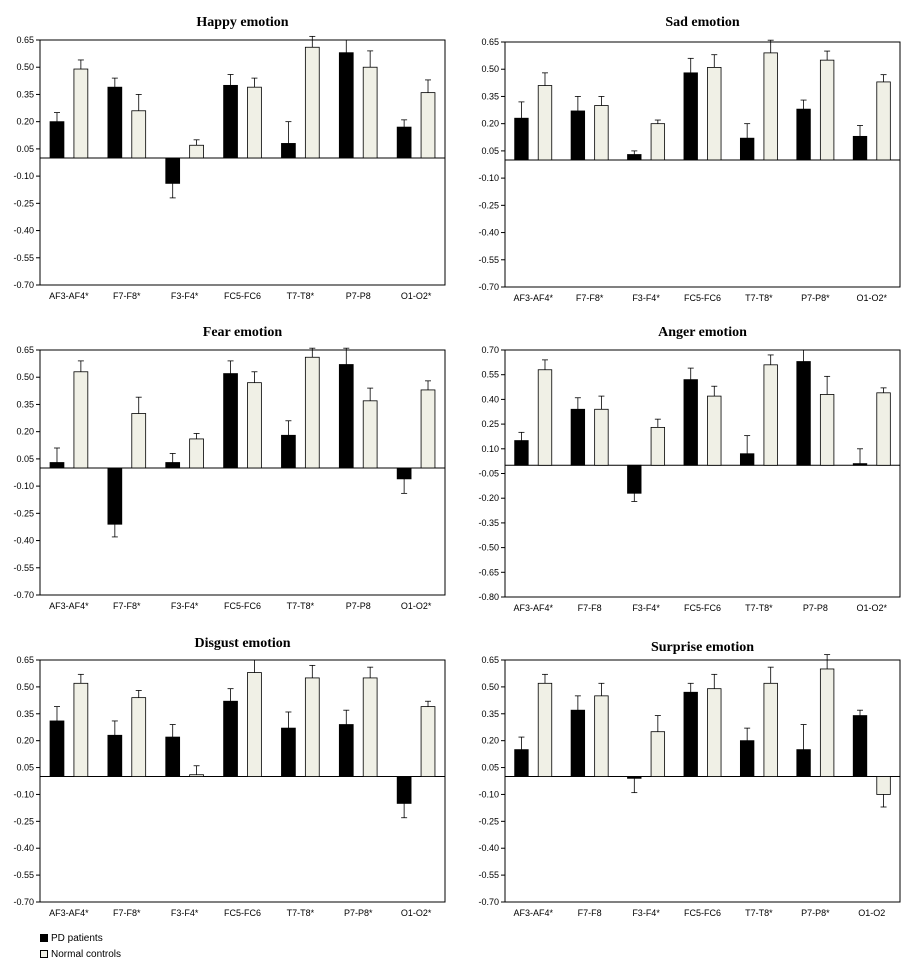 The height and width of the screenshot is (967, 901). What do you see at coordinates (490, 124) in the screenshot?
I see `y-tick-label: 0.20` at bounding box center [490, 124].